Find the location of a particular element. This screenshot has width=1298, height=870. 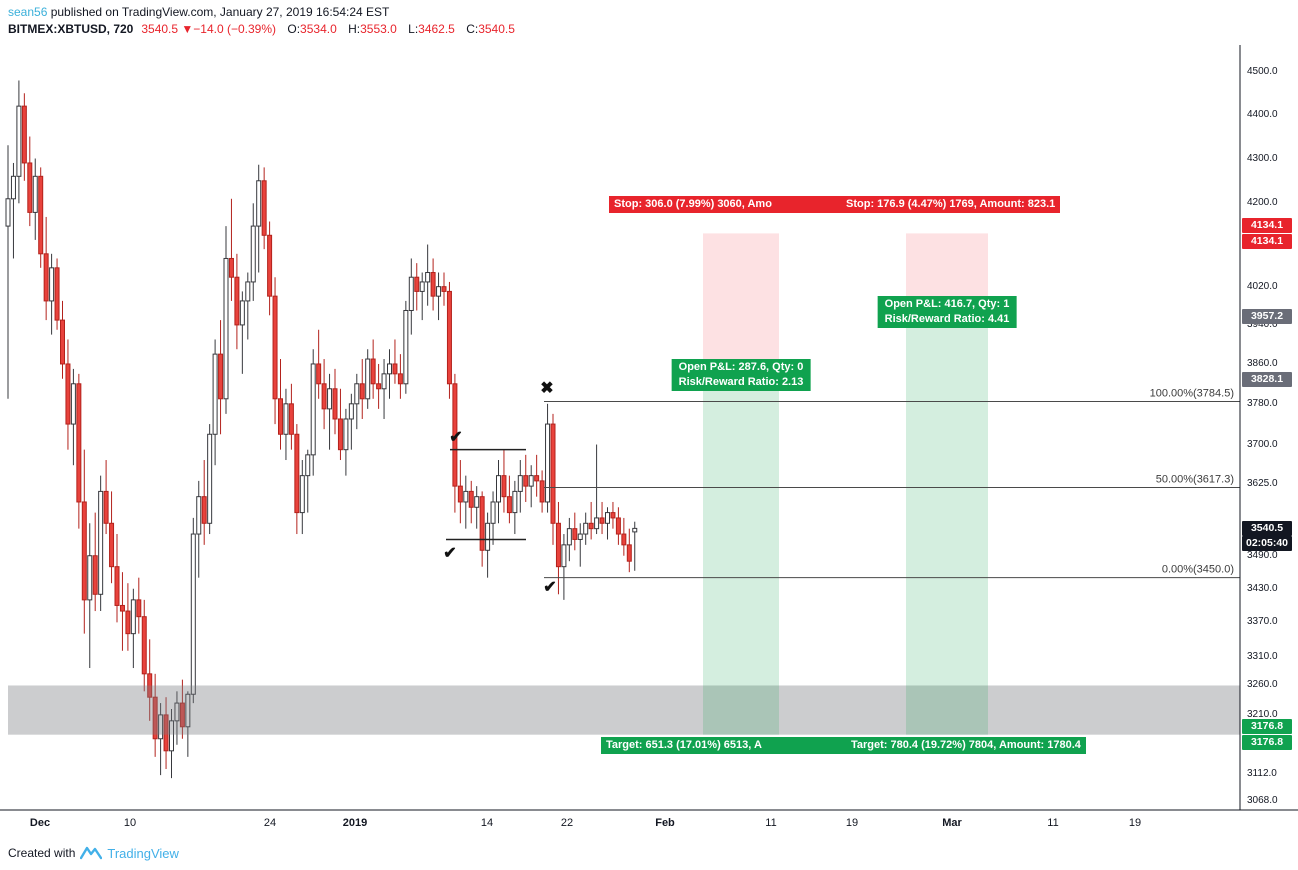

close-value: 3540.5 is located at coordinates (496, 29).